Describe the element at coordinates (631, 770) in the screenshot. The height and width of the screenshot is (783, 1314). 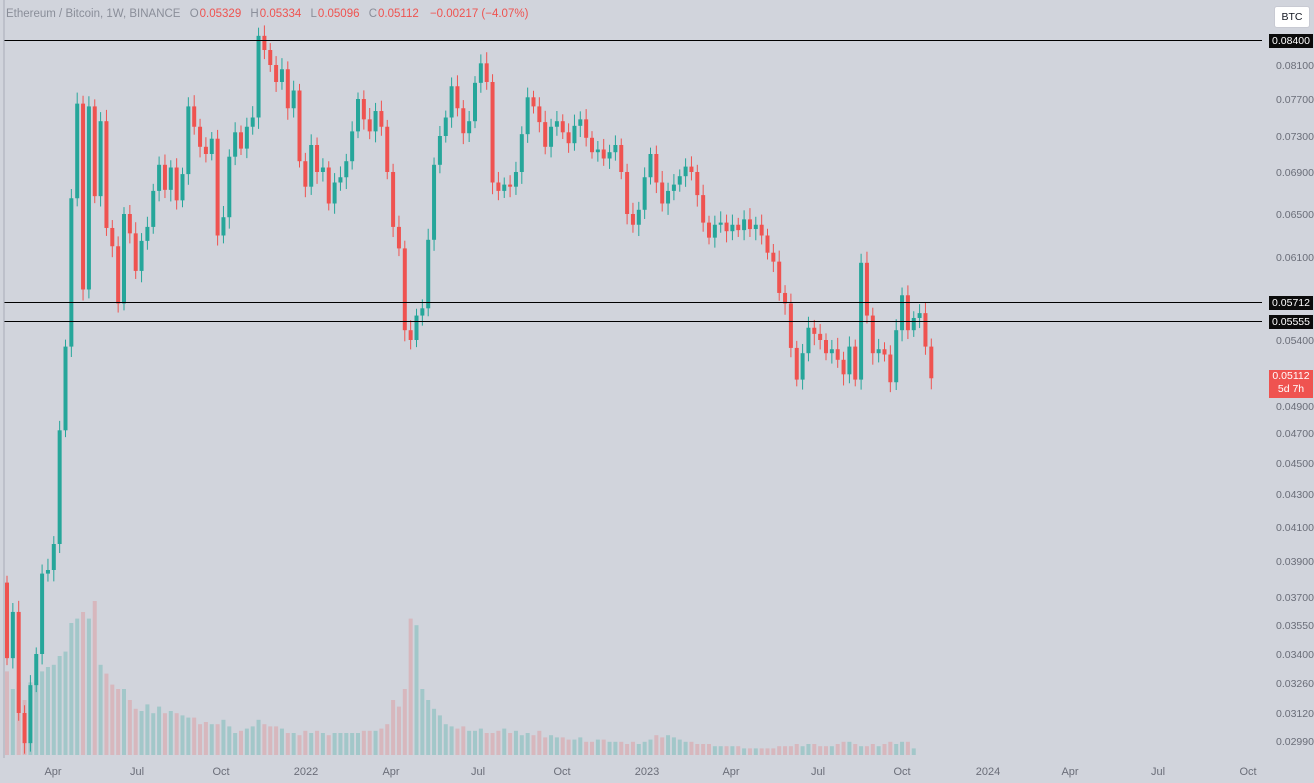
I see `time-axis` at that location.